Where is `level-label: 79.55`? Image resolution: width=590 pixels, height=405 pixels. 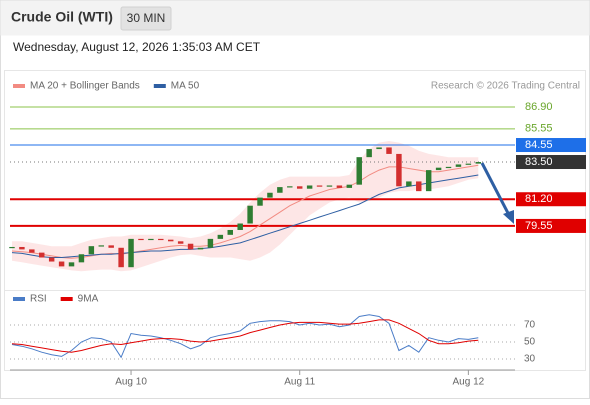 level-label: 79.55 is located at coordinates (539, 226).